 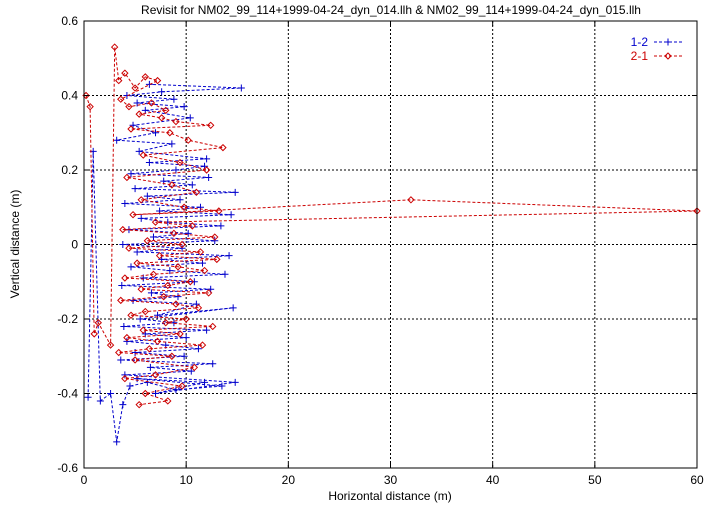 What do you see at coordinates (186, 480) in the screenshot?
I see `x-tick-label: 10` at bounding box center [186, 480].